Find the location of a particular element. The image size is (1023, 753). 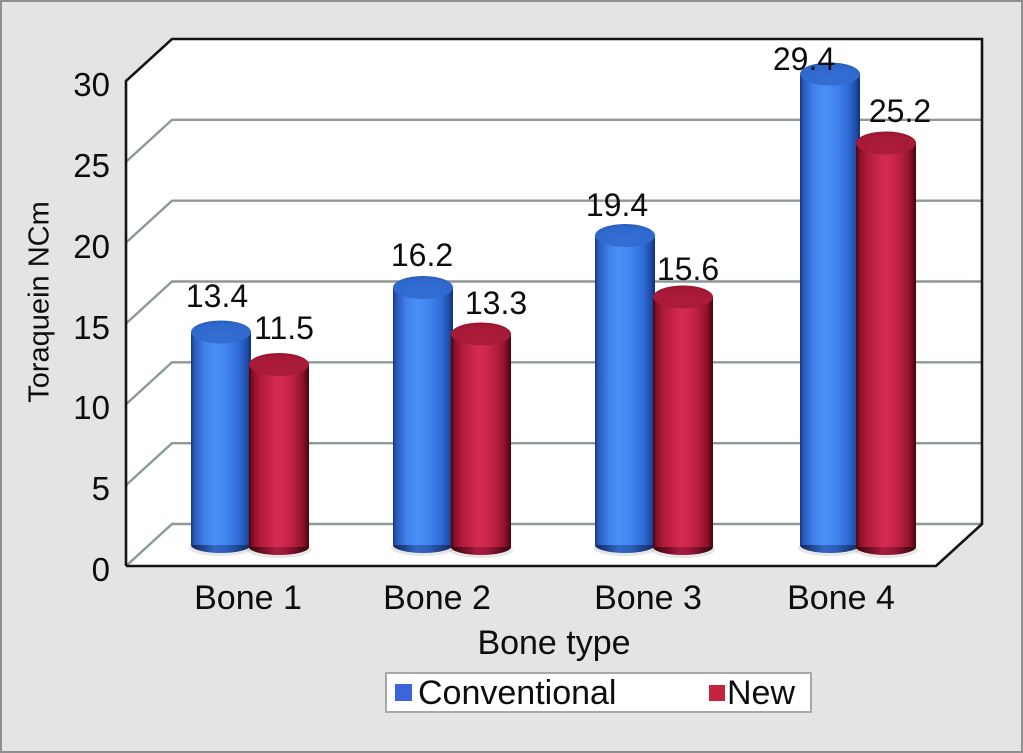

svg-text: 10 is located at coordinates (91, 407).